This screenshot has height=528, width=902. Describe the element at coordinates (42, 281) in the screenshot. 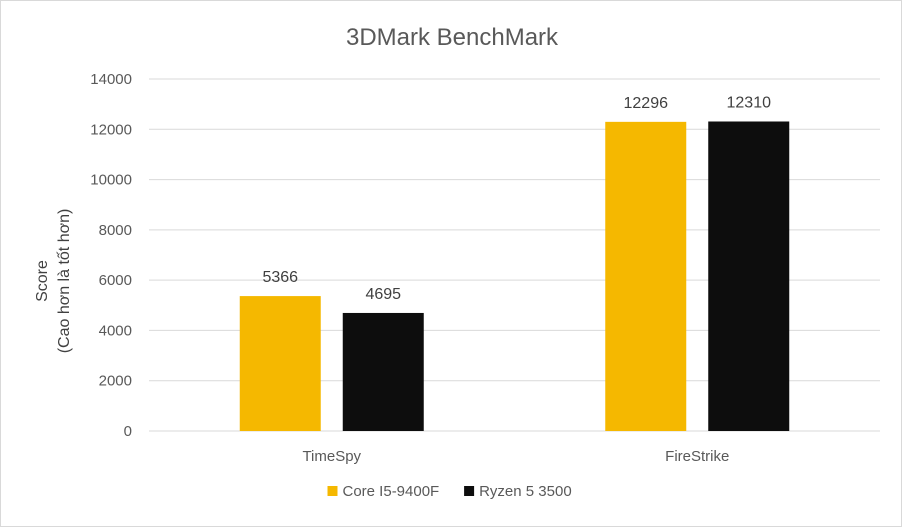

I see `y-axis-label-line1: Score` at that location.